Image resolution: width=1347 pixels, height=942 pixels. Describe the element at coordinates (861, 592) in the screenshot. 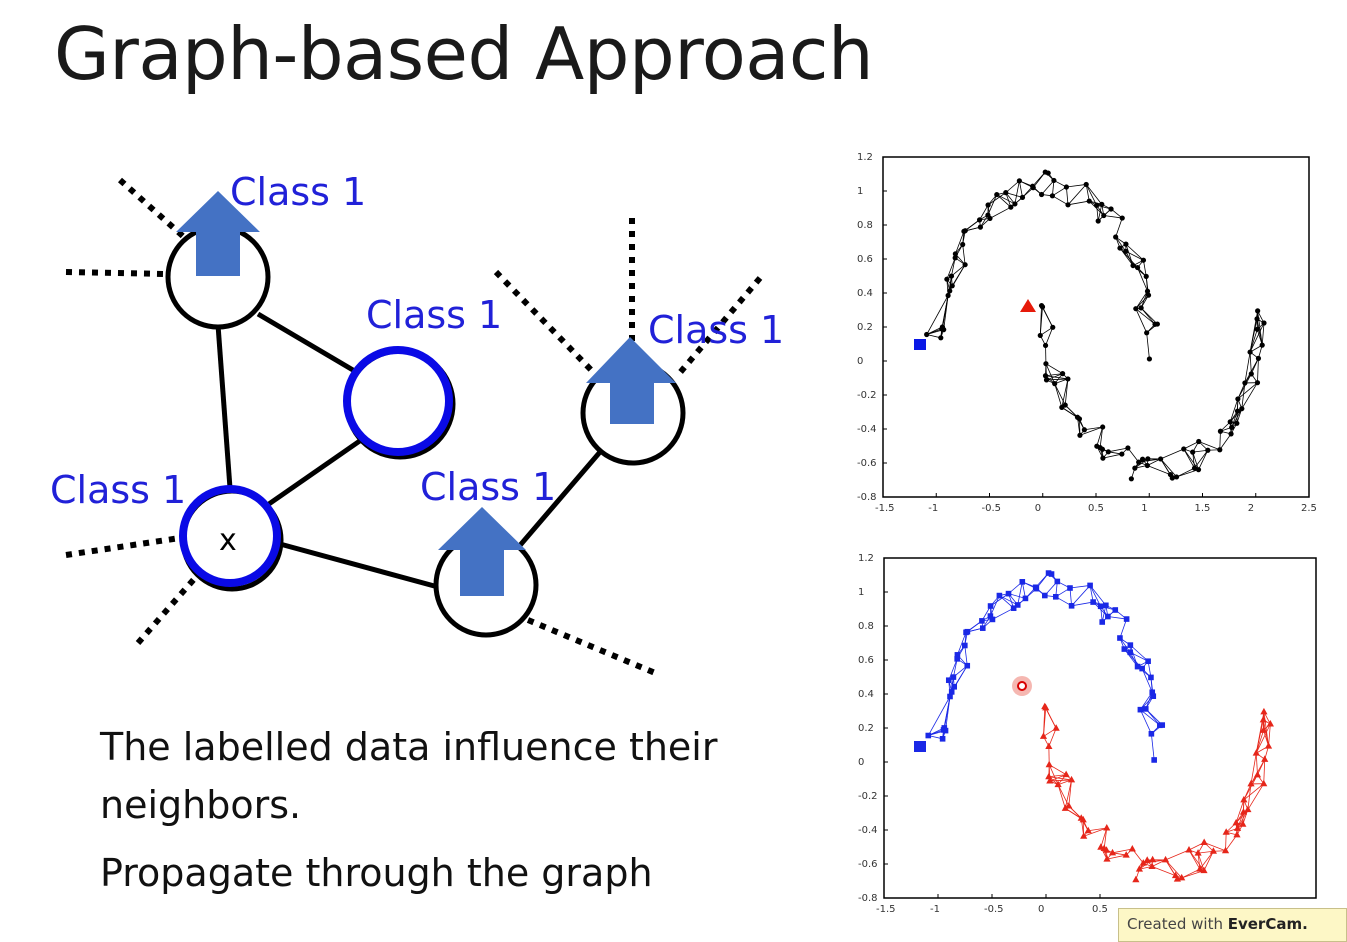

I see `y-tick-label: 1` at that location.